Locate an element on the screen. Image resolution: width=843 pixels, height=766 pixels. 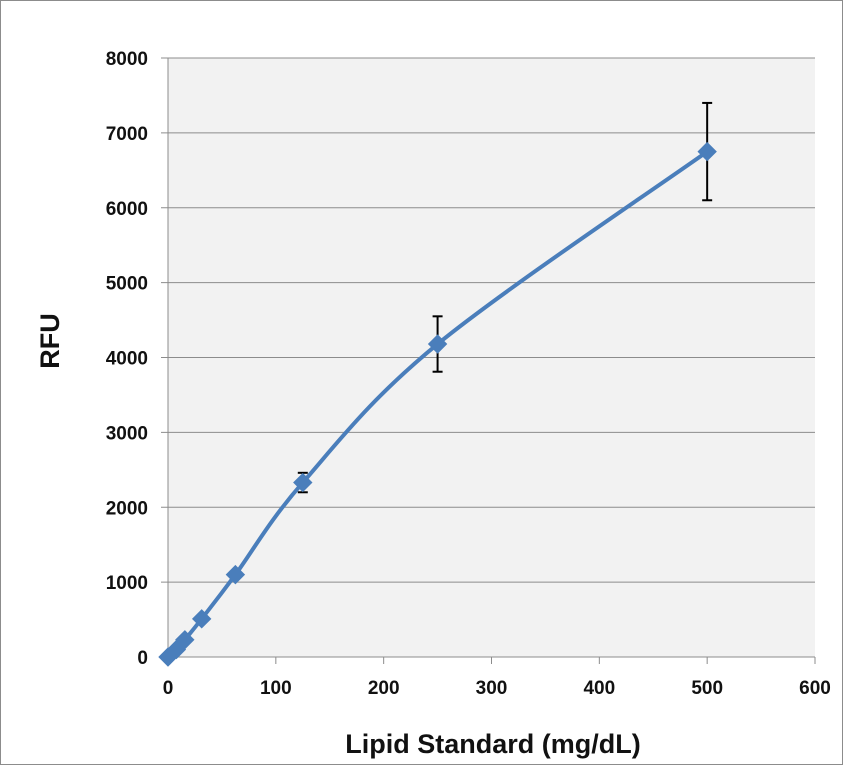
x-tick-labels: 0 100 200 300 400 500 600 is located at coordinates (497, 688).